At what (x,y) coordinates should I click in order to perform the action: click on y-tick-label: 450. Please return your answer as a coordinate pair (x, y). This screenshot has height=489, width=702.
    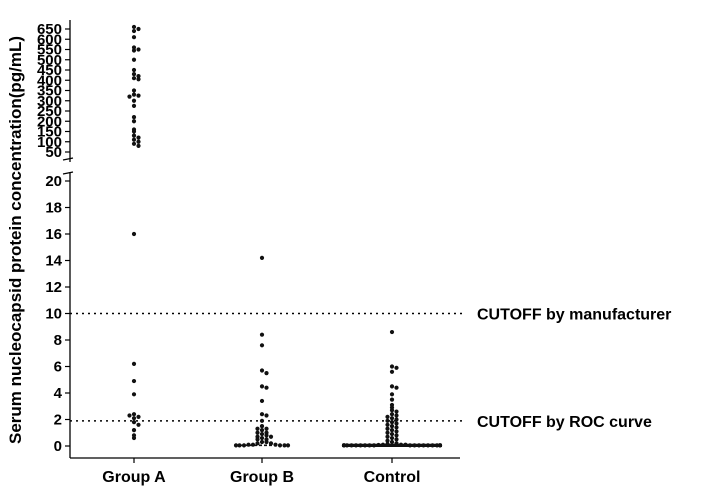
    Looking at the image, I should click on (49, 70).